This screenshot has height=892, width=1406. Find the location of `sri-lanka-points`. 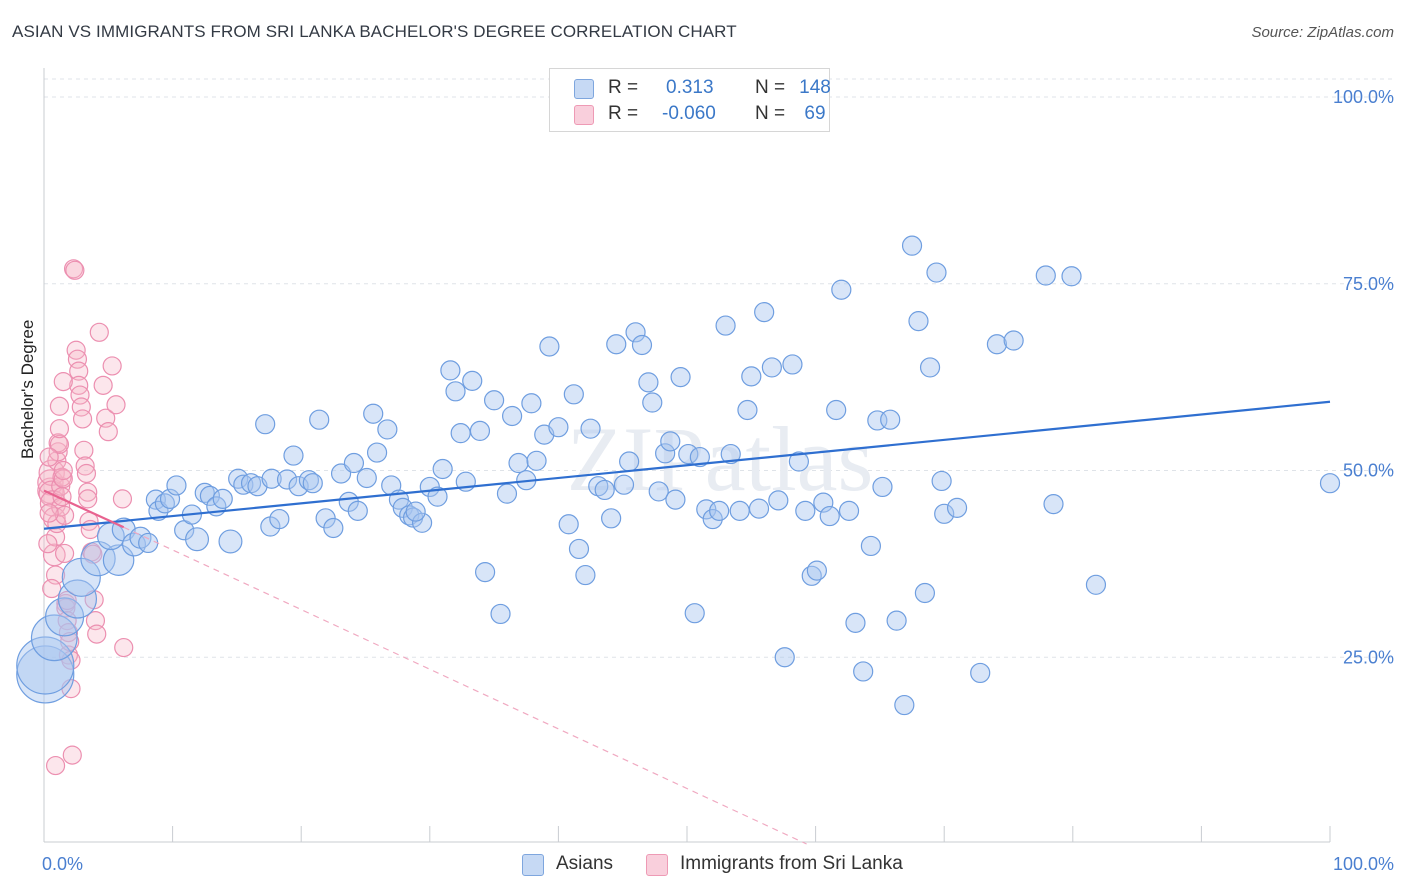

sri-lanka-points is located at coordinates (85, 517).